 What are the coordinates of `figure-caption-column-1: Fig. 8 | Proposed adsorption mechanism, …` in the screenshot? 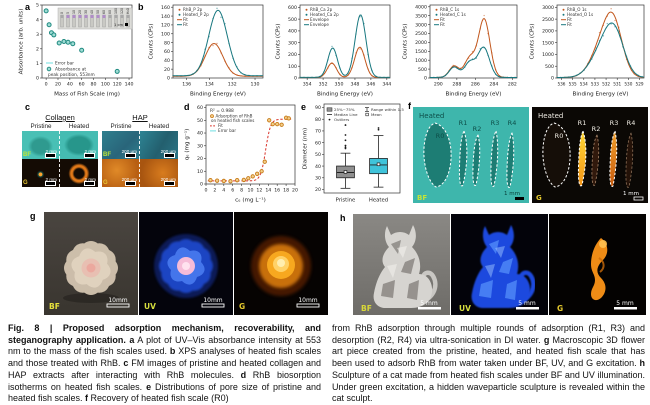 It's located at (165, 363).